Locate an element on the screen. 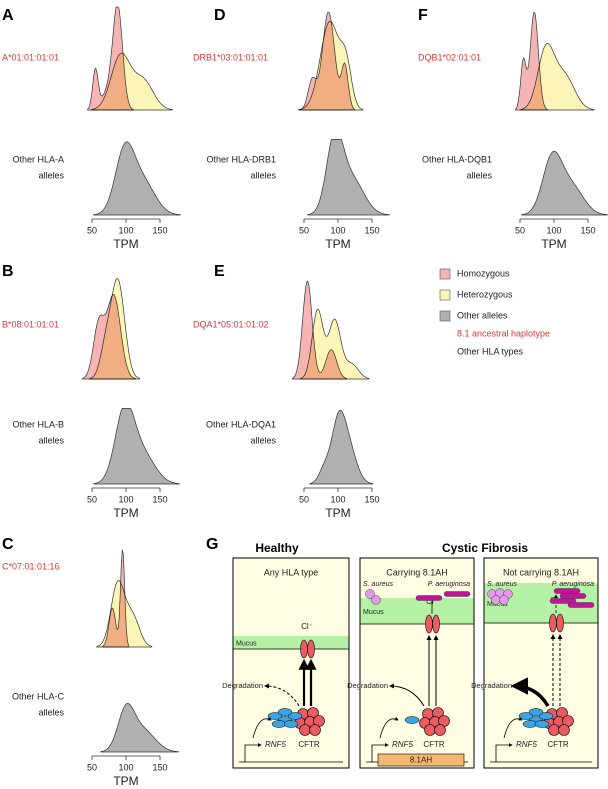 This screenshot has height=789, width=608. expression-arrow is located at coordinates (389, 727).